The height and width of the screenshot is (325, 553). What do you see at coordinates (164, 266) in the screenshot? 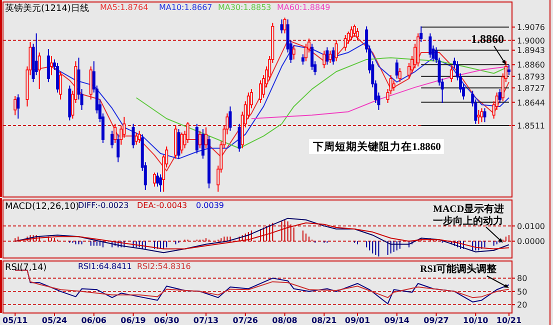
I see `text: RSI2:54.8316` at bounding box center [164, 266].